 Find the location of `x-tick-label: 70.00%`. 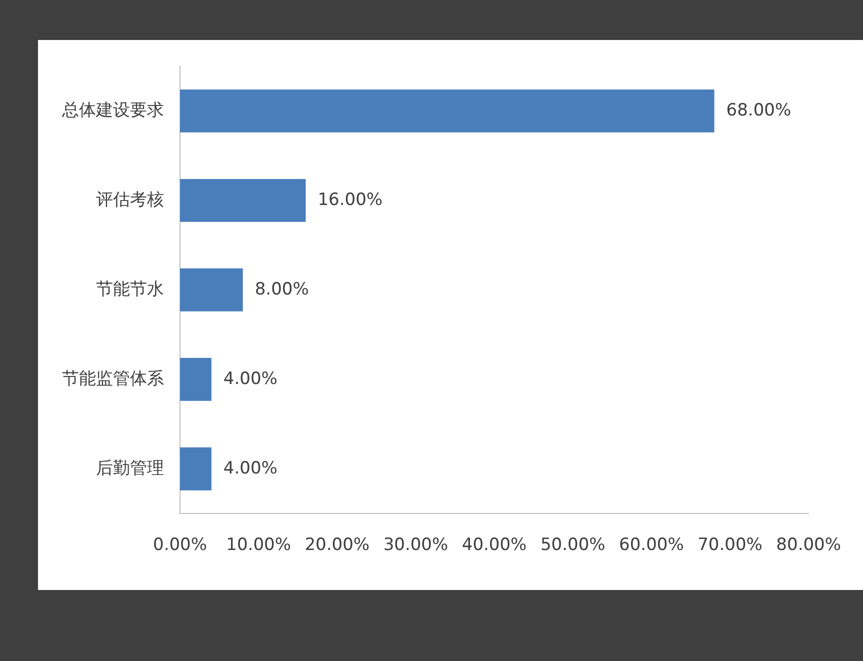

x-tick-label: 70.00% is located at coordinates (730, 545).